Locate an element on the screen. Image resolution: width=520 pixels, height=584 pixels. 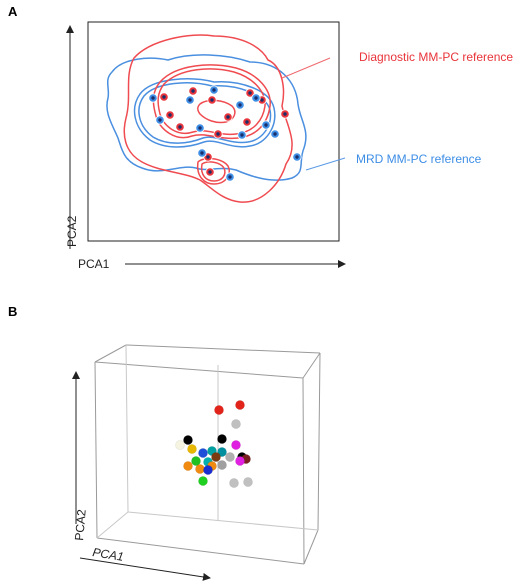
panel-b-letter: B is located at coordinates (12, 311).